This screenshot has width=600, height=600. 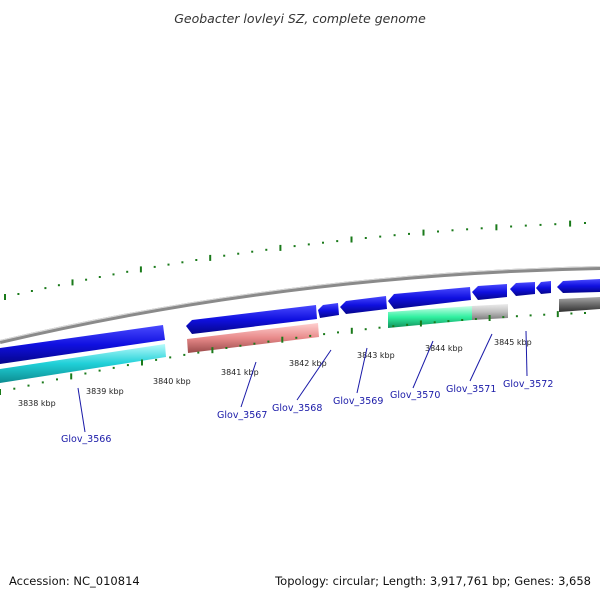 I want to click on inner-dotted-ring, so click(x=293, y=353).